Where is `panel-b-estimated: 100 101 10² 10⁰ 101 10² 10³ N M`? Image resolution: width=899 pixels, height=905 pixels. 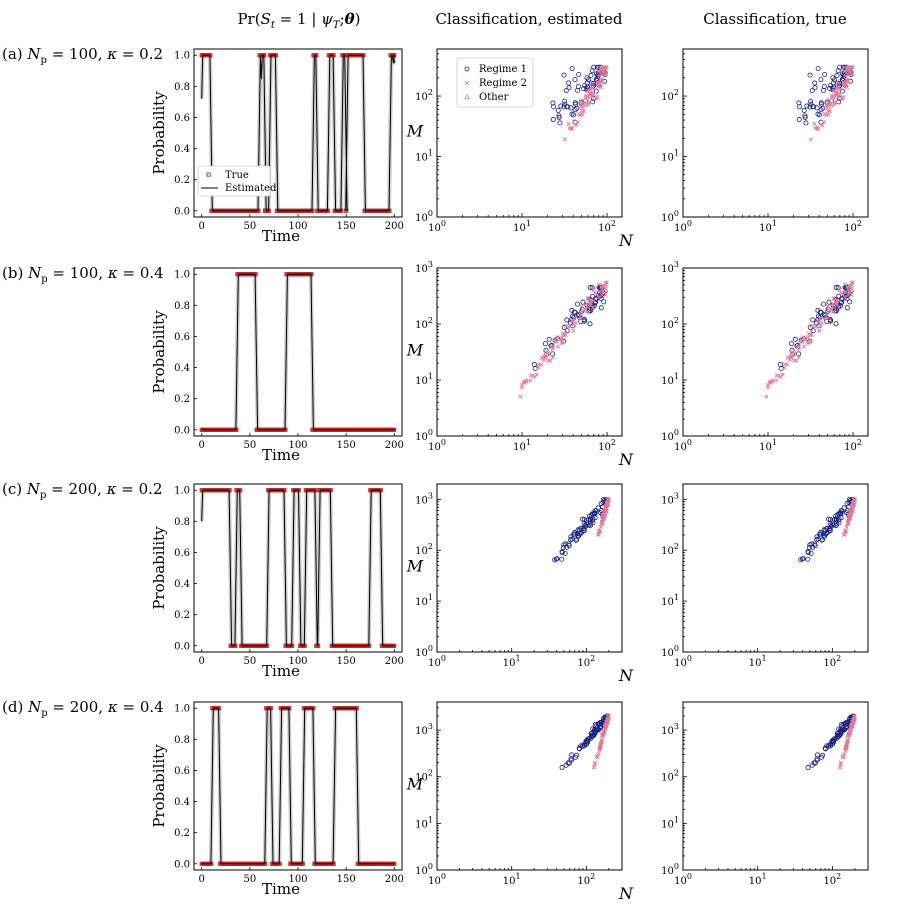
panel-b-estimated: 100 101 10² 10⁰ 101 10² 10³ N M is located at coordinates (520, 364).